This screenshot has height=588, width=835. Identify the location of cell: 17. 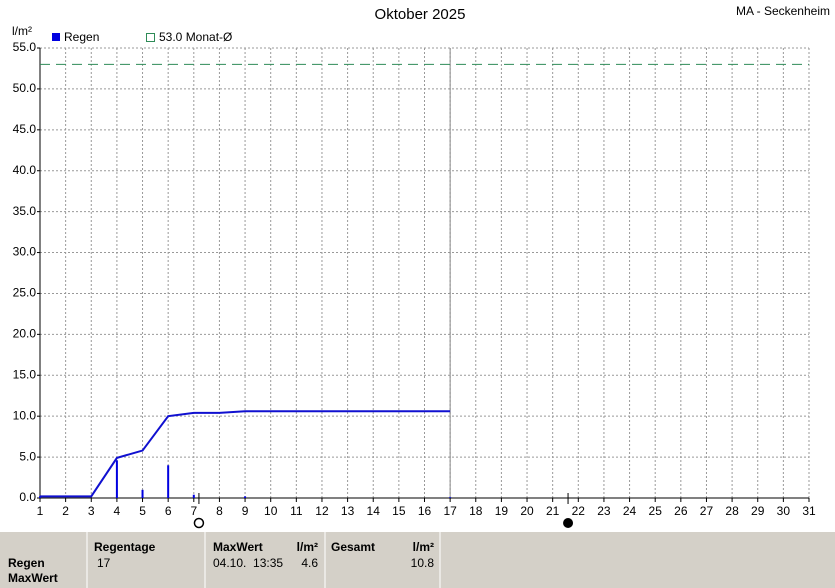
(104, 563).